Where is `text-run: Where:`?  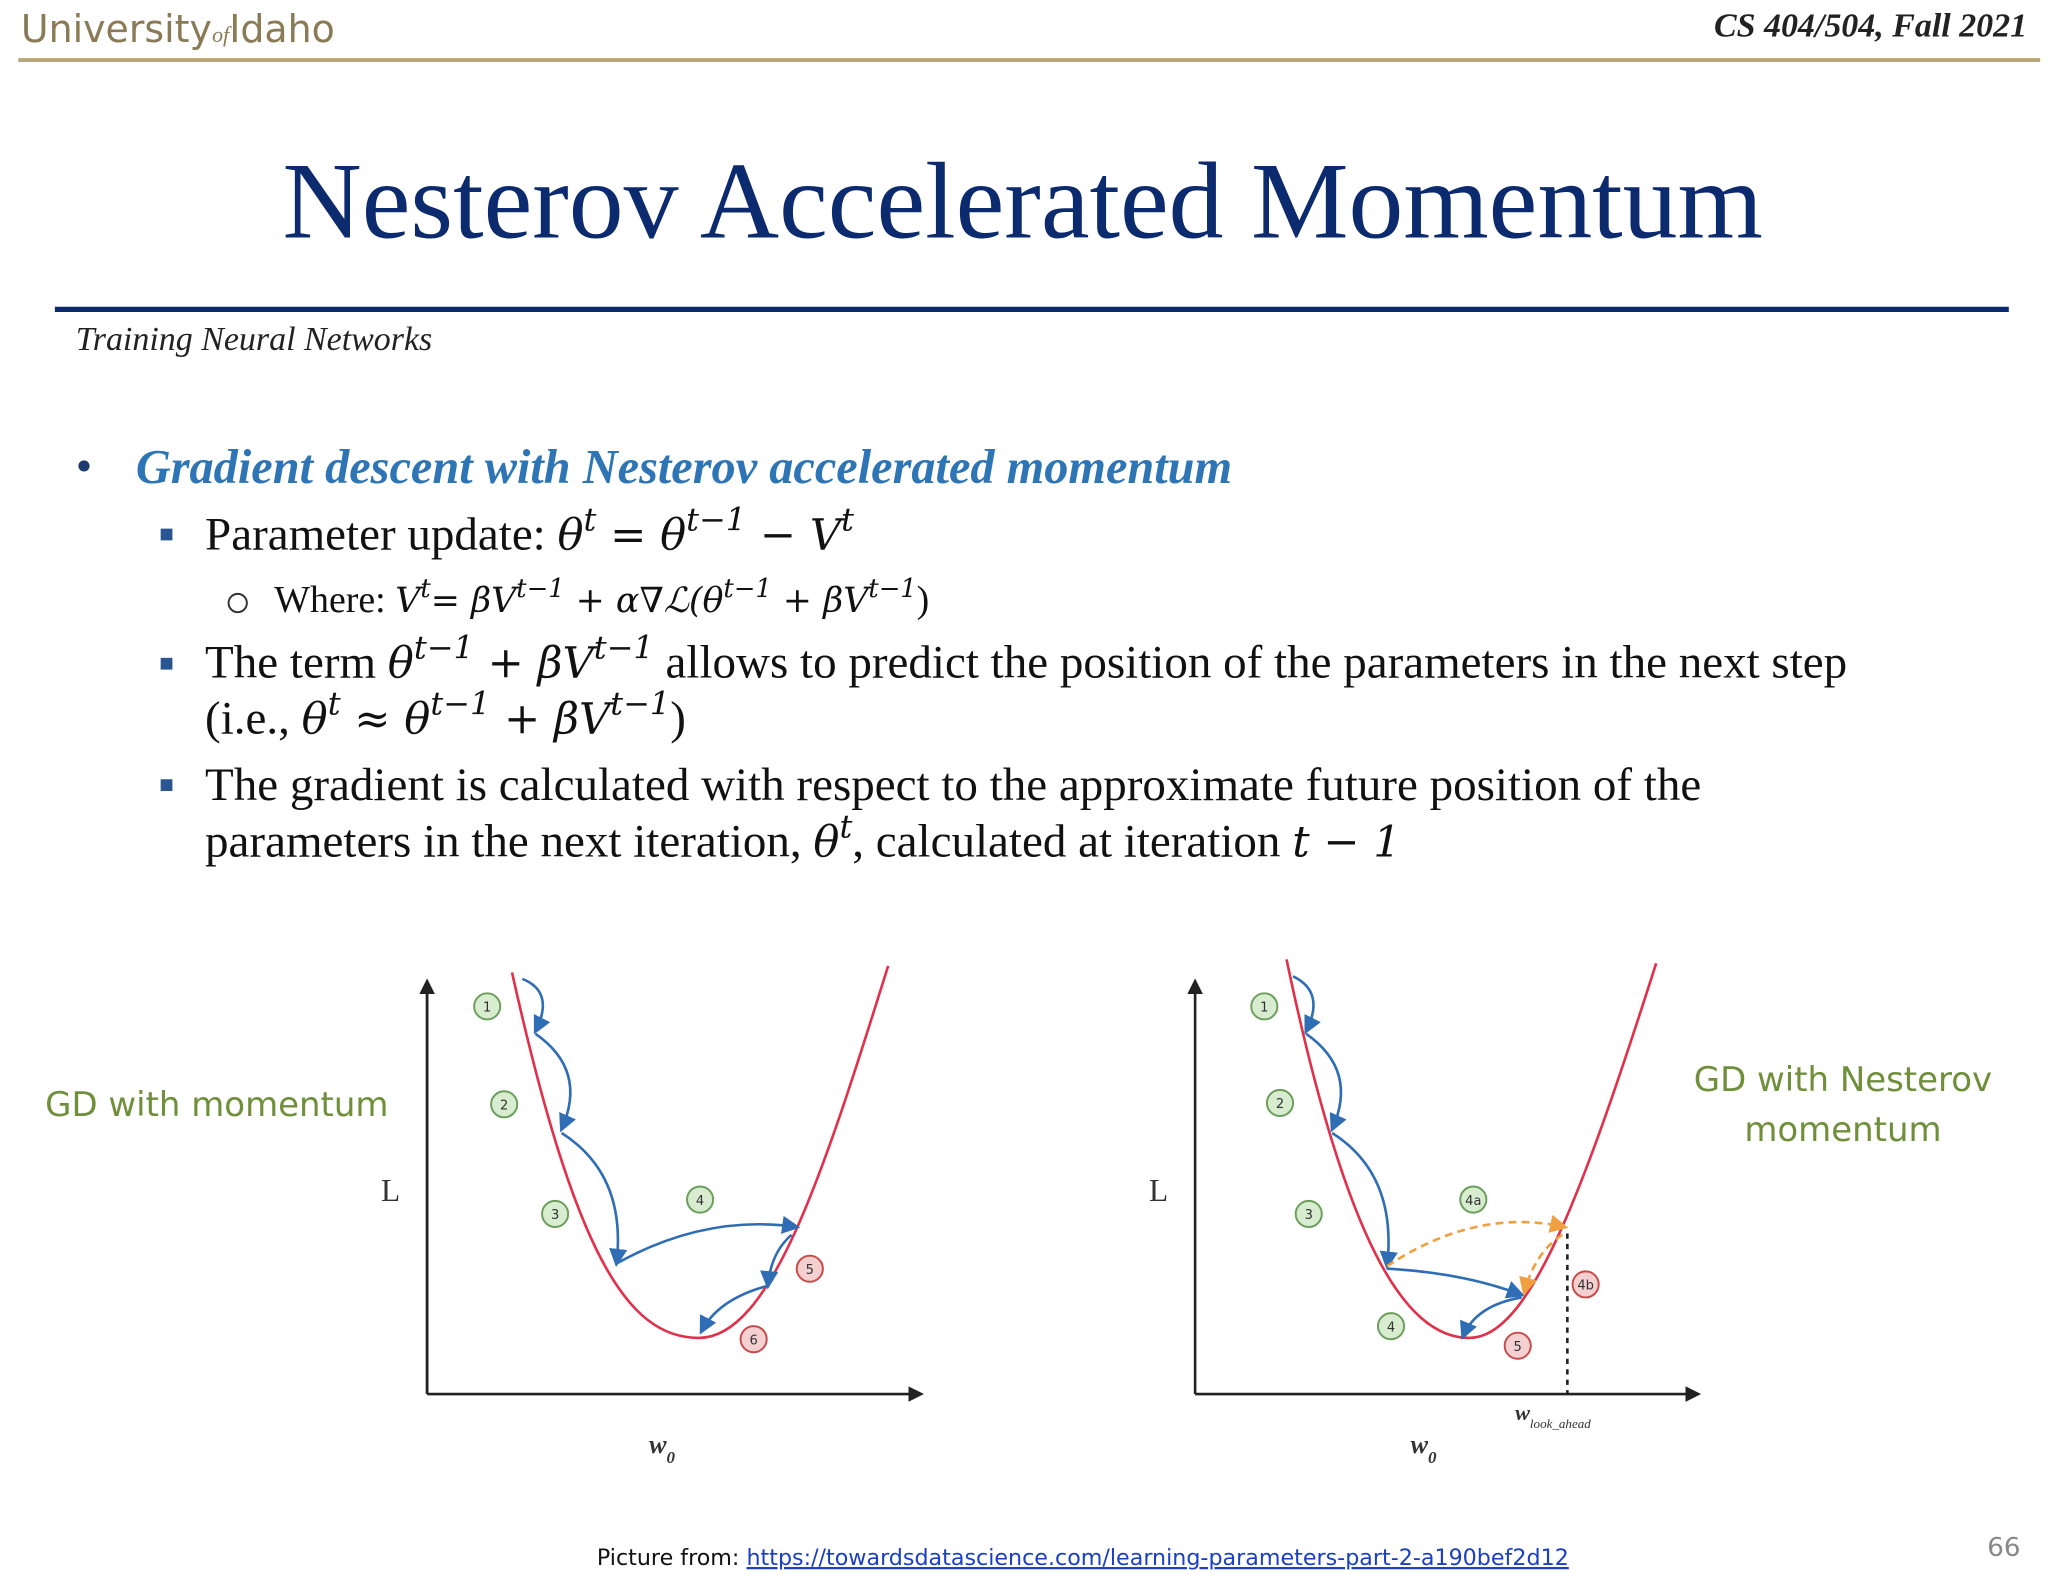
text-run: Where: is located at coordinates (334, 600).